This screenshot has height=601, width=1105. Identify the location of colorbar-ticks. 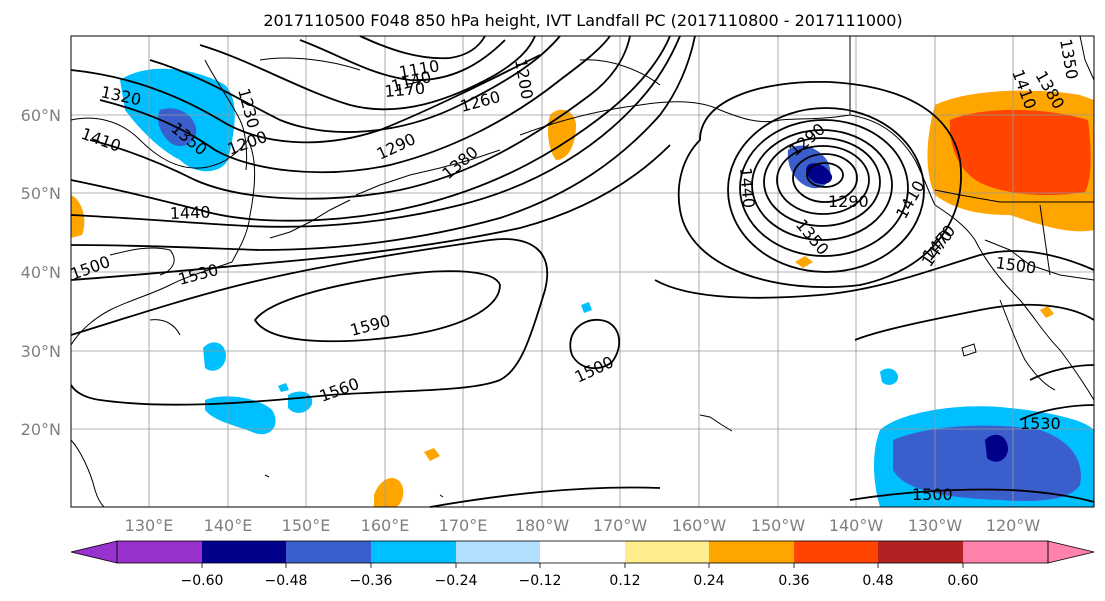
(582, 565).